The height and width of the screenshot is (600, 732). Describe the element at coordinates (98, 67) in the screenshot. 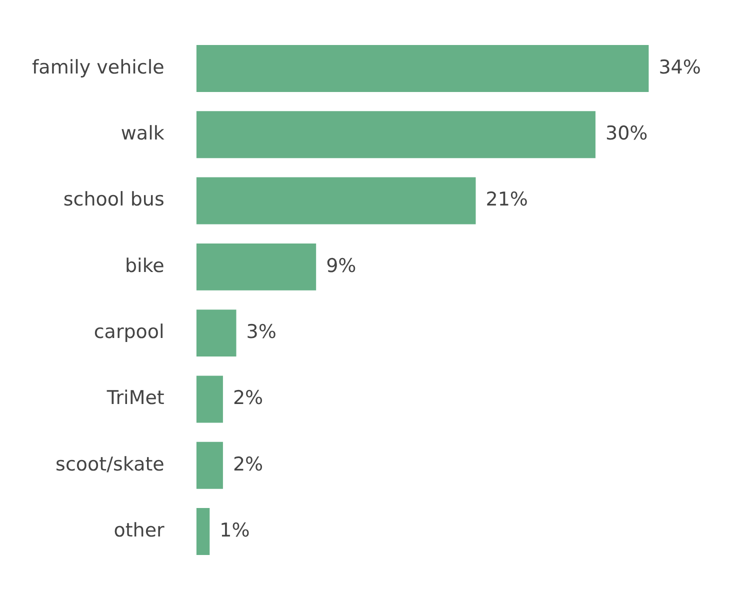

I see `y-tick-label: family vehicle` at that location.